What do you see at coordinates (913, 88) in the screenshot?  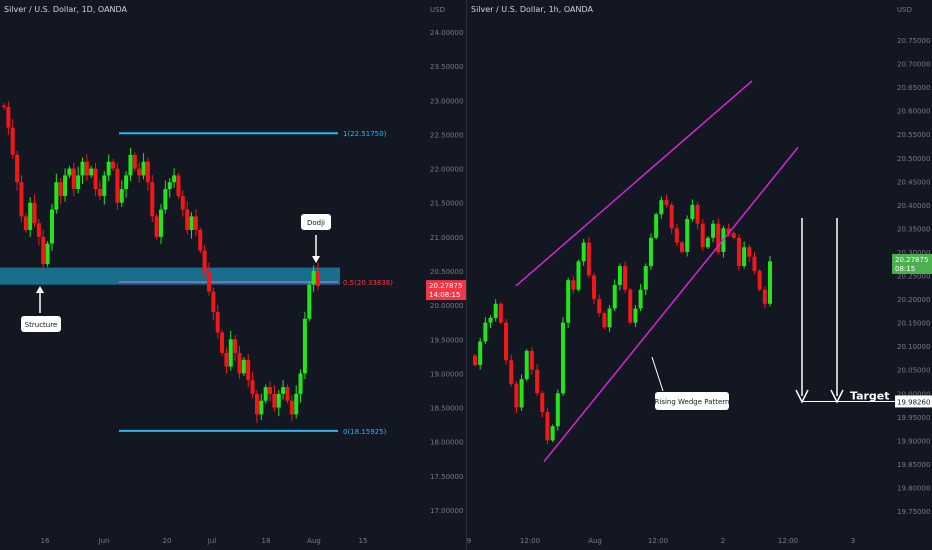 I see `y-tick-label: 20.65000` at bounding box center [913, 88].